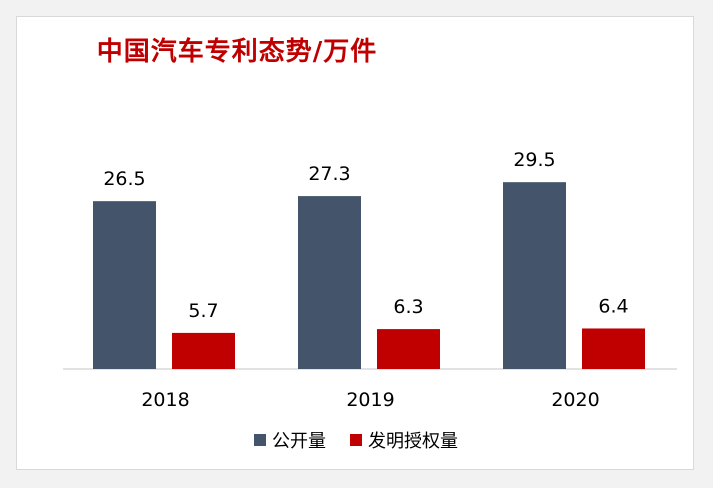 Image resolution: width=713 pixels, height=488 pixels. I want to click on bar-series-0-2020, so click(534, 275).